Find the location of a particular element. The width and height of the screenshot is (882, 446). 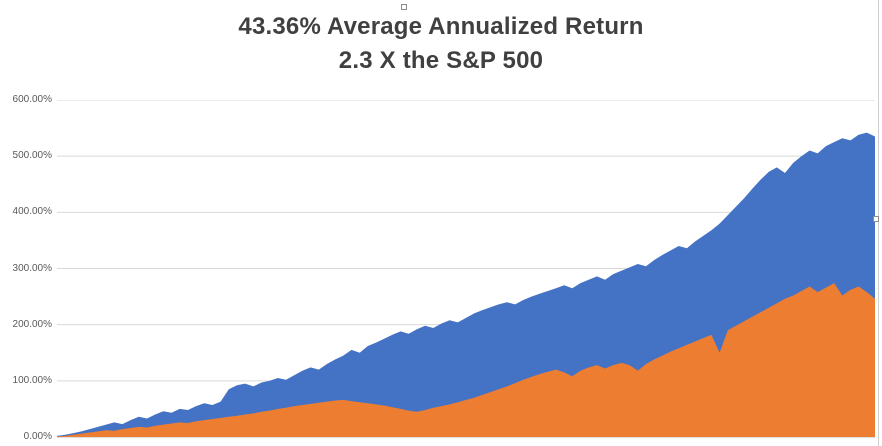

selection-handle-top is located at coordinates (404, 7).